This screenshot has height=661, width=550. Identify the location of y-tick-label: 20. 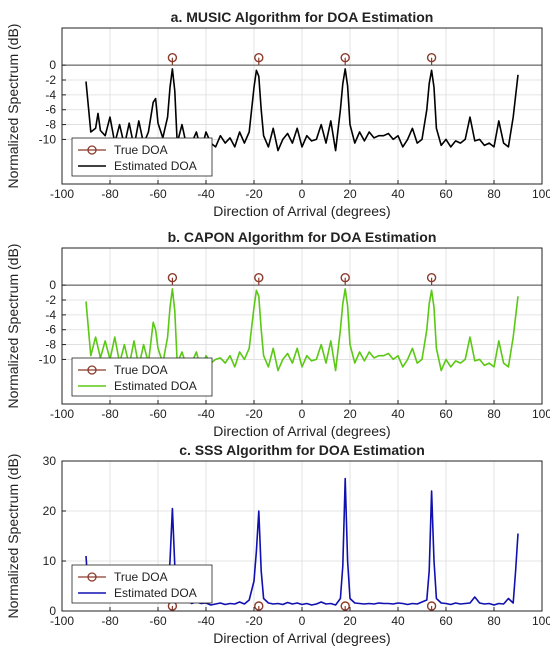
(50, 511).